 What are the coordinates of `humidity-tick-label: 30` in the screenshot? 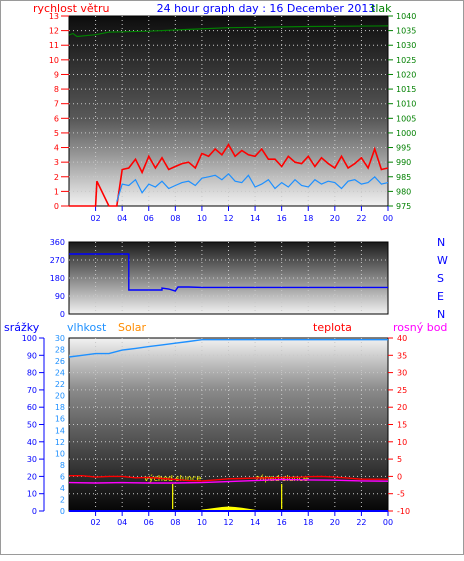 It's located at (60, 338).